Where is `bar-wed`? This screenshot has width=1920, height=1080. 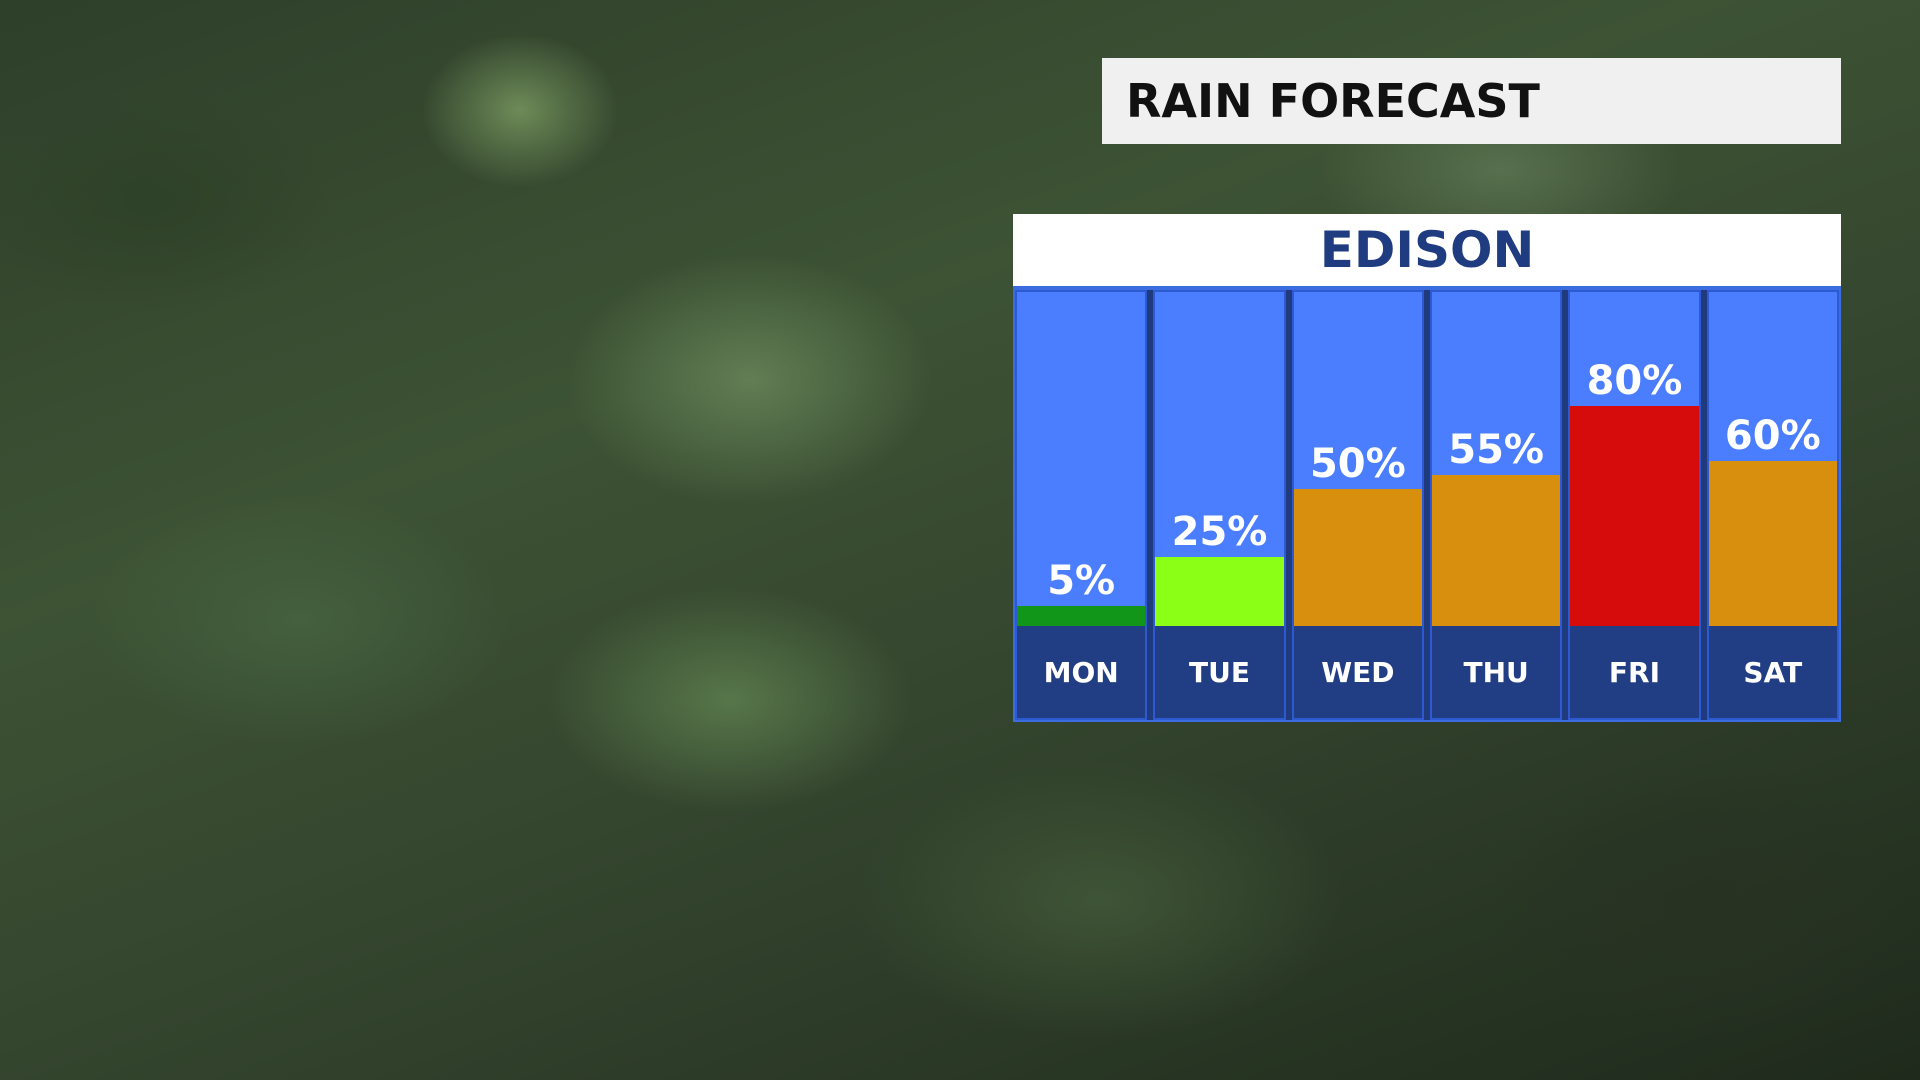
bar-wed is located at coordinates (1357, 557).